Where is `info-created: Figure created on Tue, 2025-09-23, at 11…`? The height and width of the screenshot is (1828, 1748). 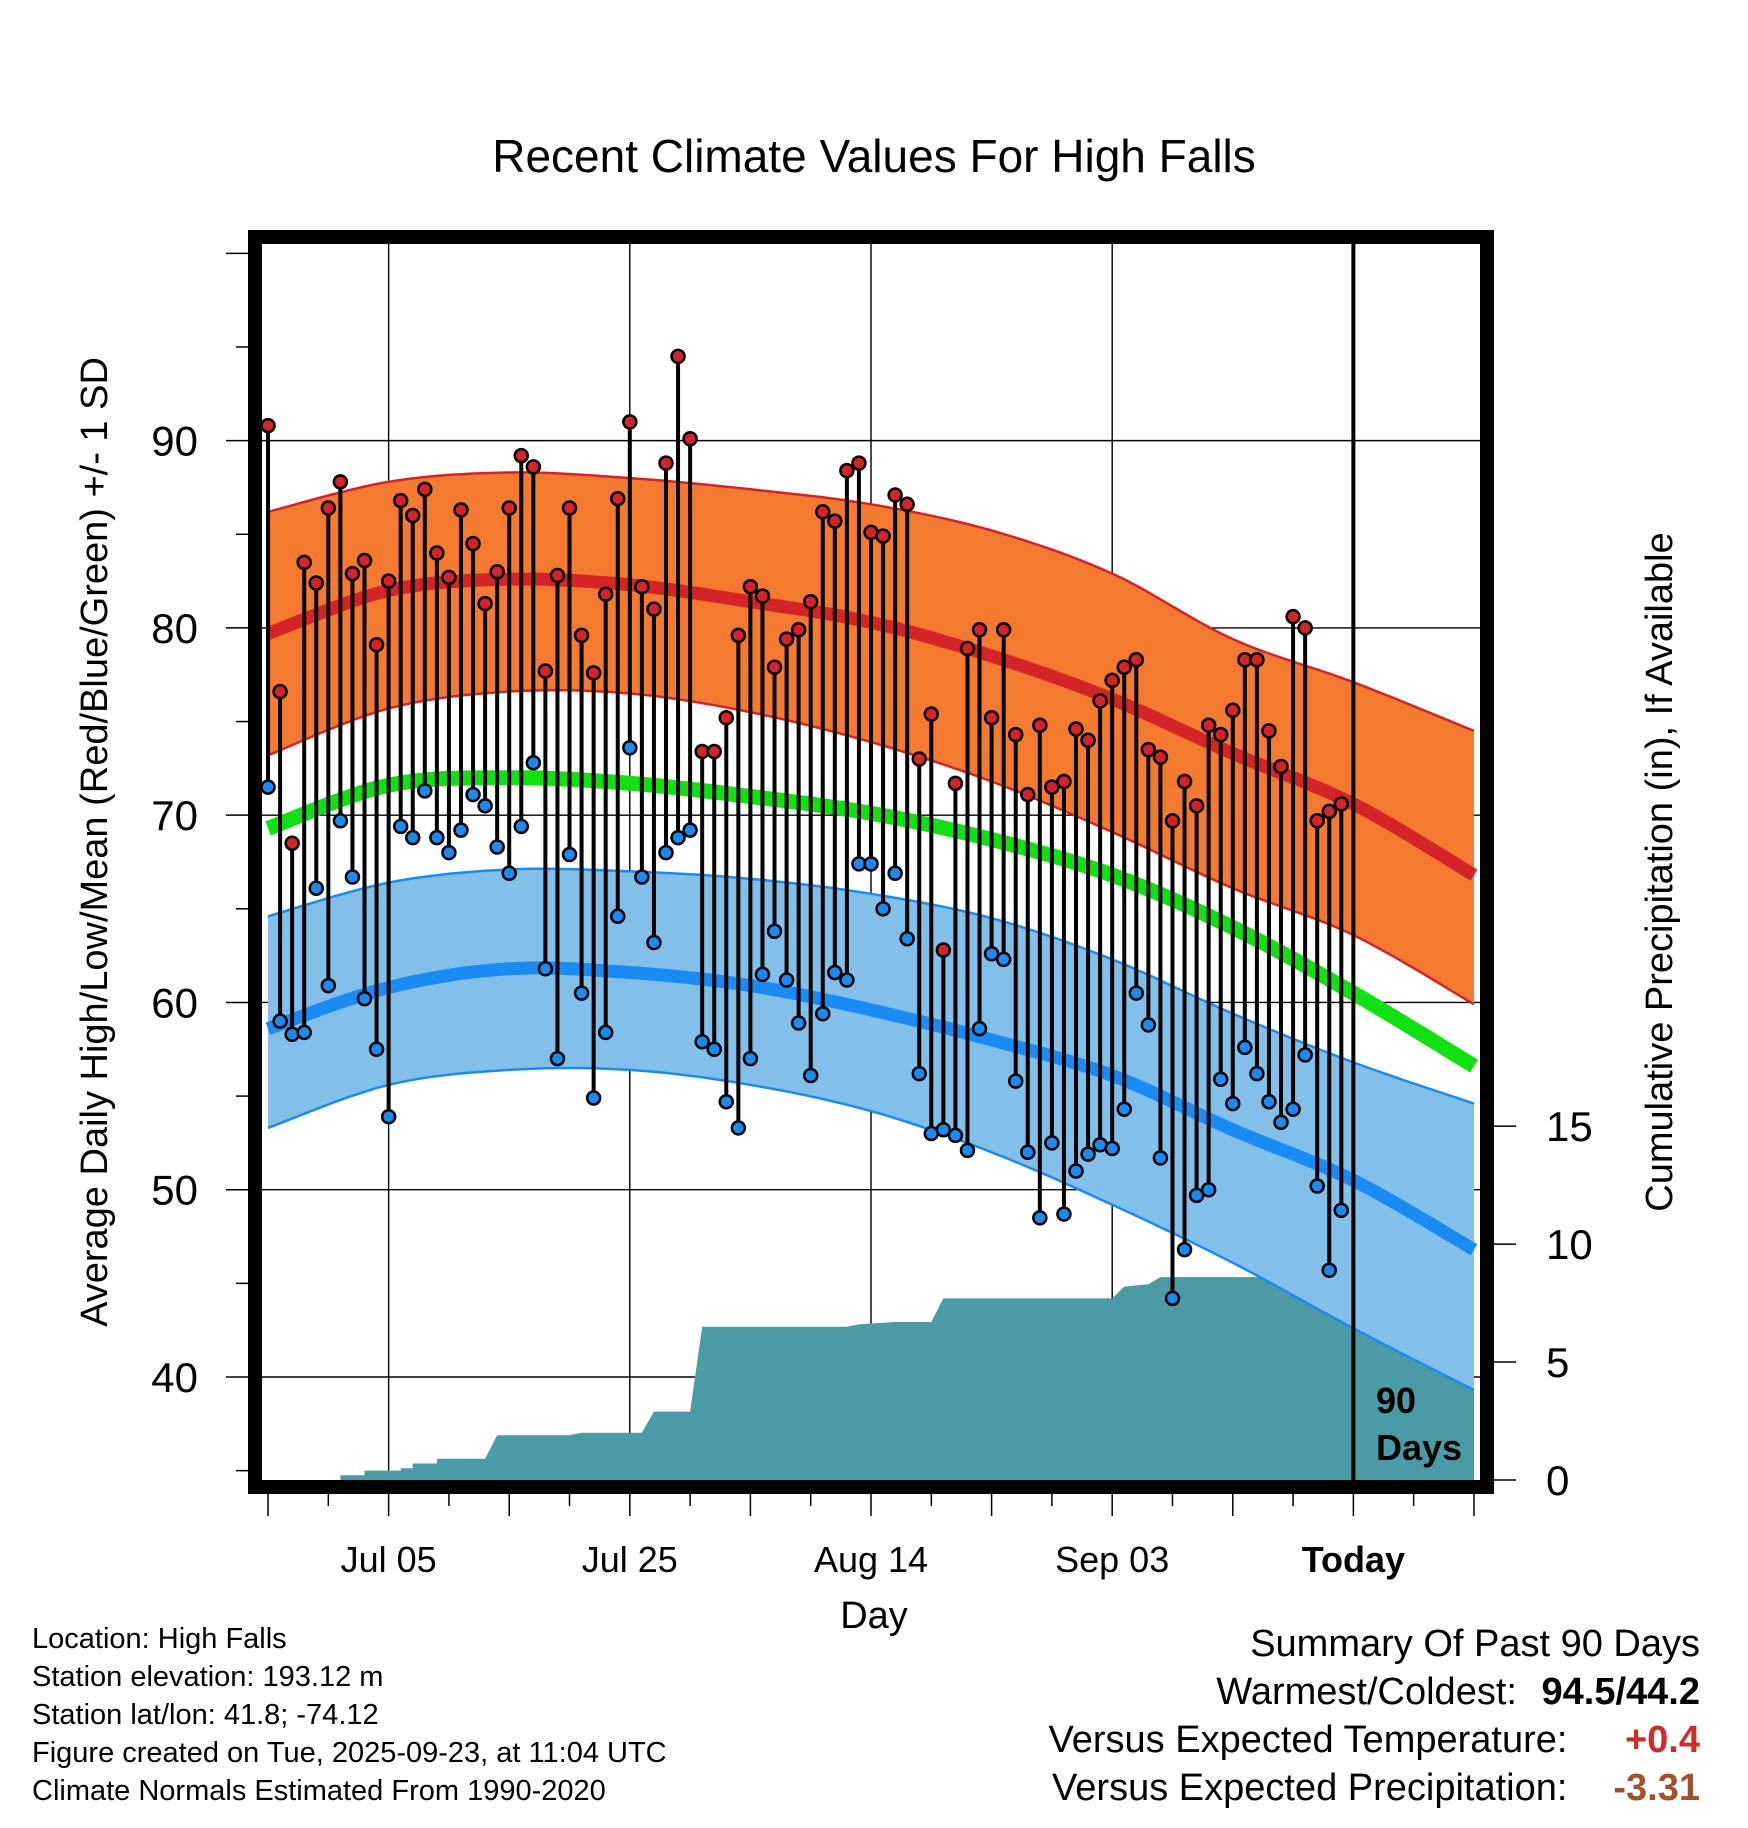
info-created: Figure created on Tue, 2025-09-23, at 11… is located at coordinates (349, 1753).